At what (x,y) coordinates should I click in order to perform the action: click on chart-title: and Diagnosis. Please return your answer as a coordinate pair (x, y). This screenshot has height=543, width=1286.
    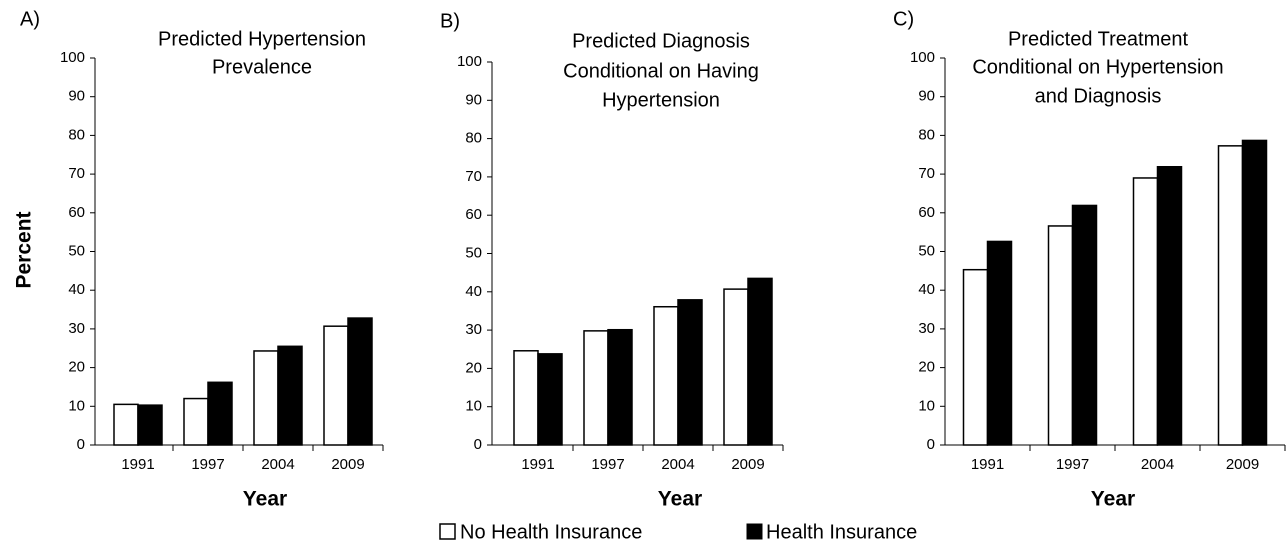
    Looking at the image, I should click on (1098, 96).